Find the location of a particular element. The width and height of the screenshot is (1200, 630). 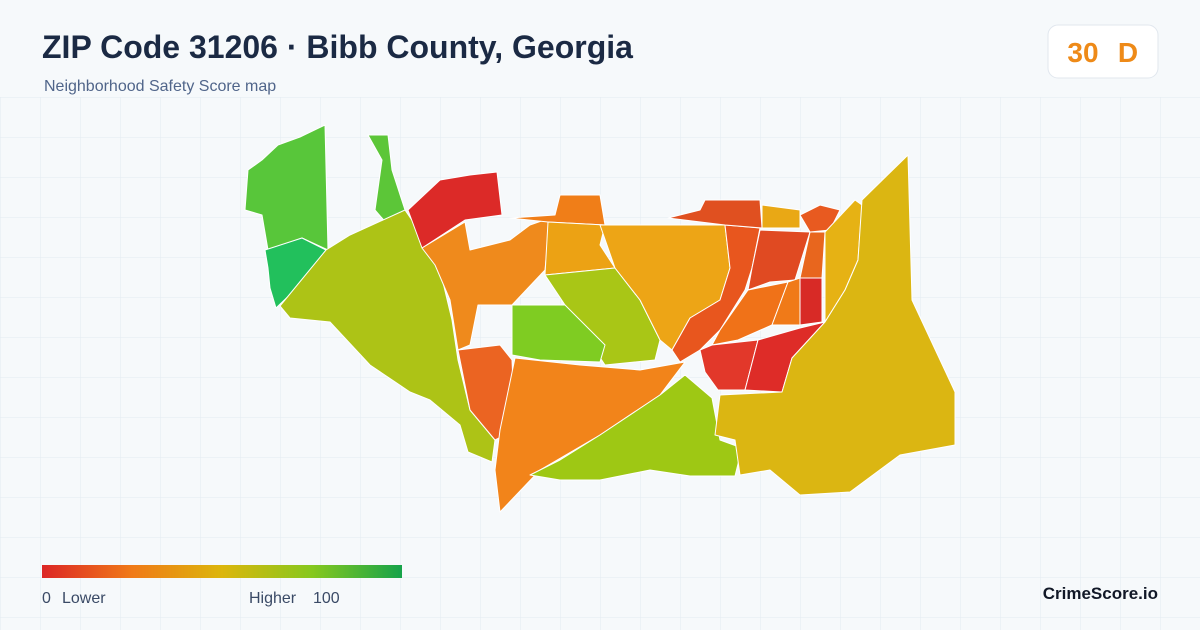

legend-max: 100 is located at coordinates (326, 598).